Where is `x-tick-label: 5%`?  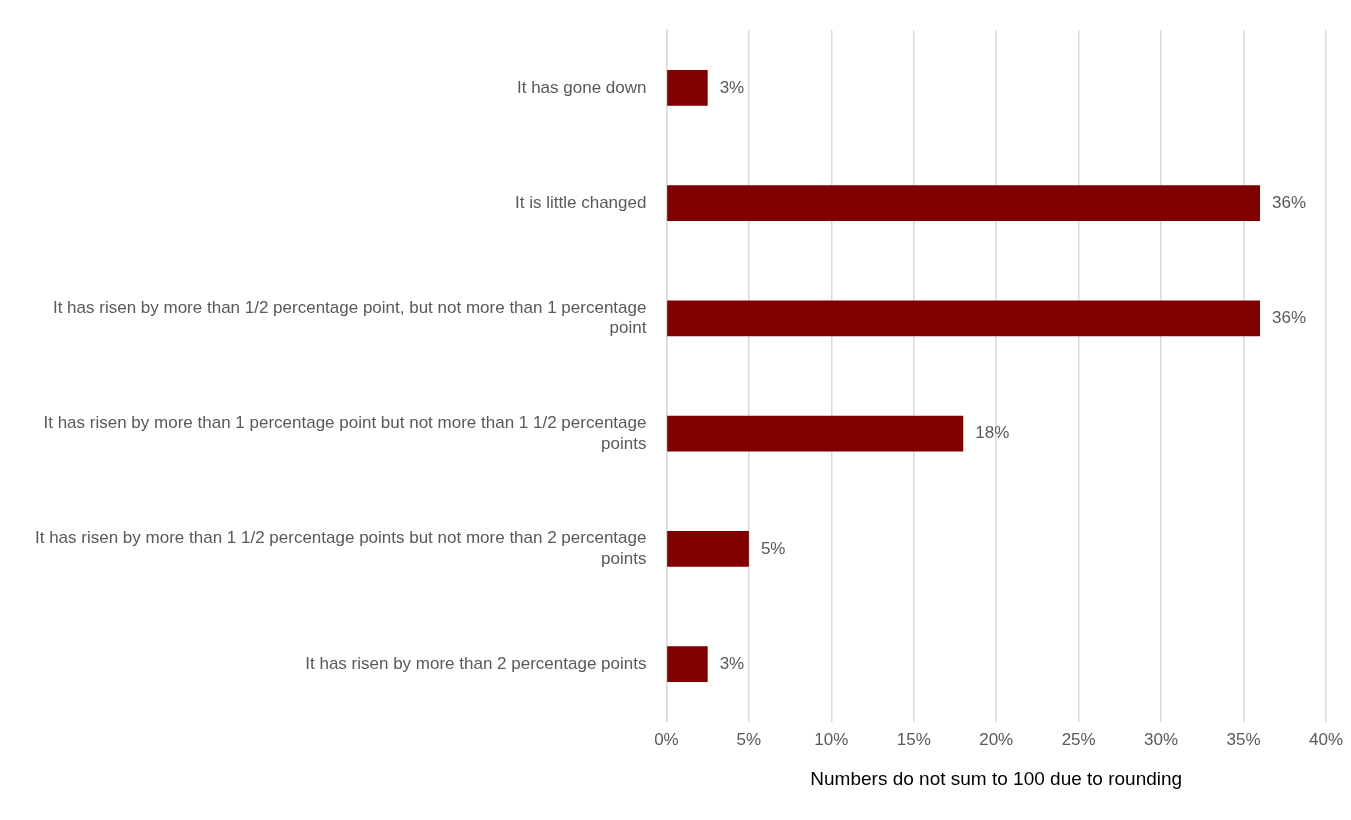 x-tick-label: 5% is located at coordinates (749, 739).